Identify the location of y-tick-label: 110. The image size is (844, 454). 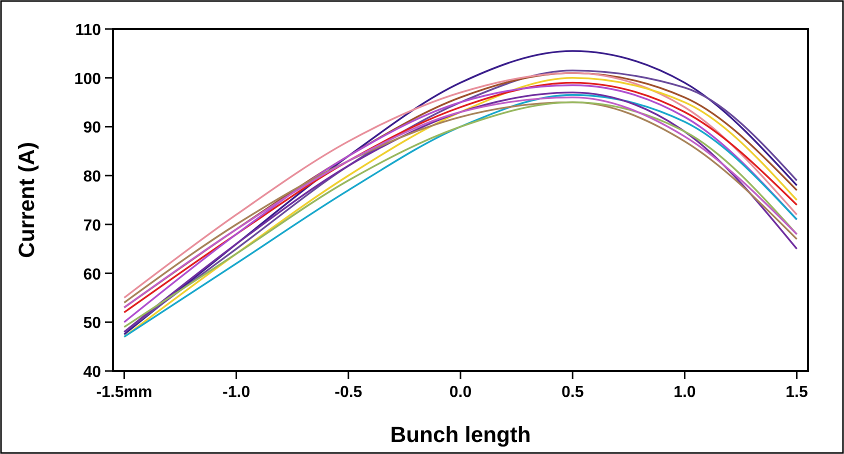
(88, 30).